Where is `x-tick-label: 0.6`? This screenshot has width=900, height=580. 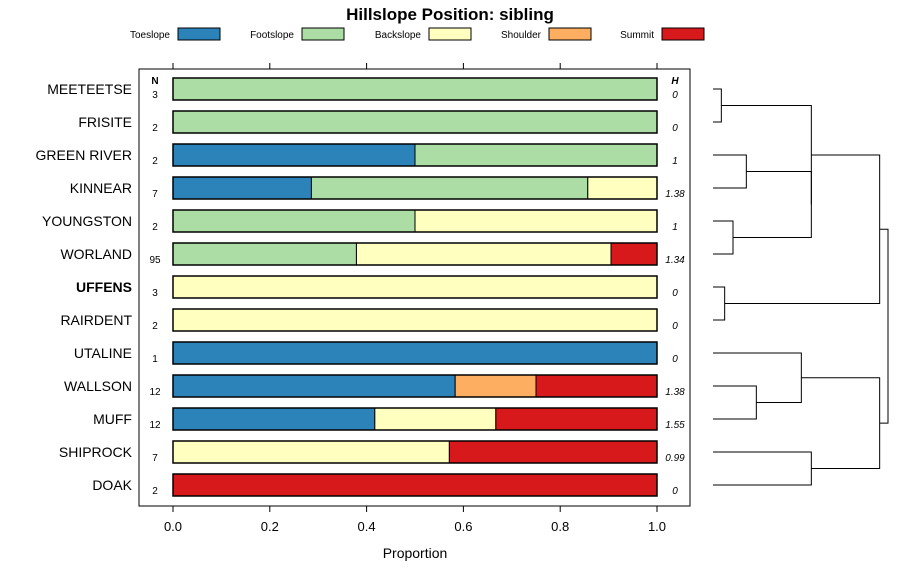
x-tick-label: 0.6 is located at coordinates (463, 526).